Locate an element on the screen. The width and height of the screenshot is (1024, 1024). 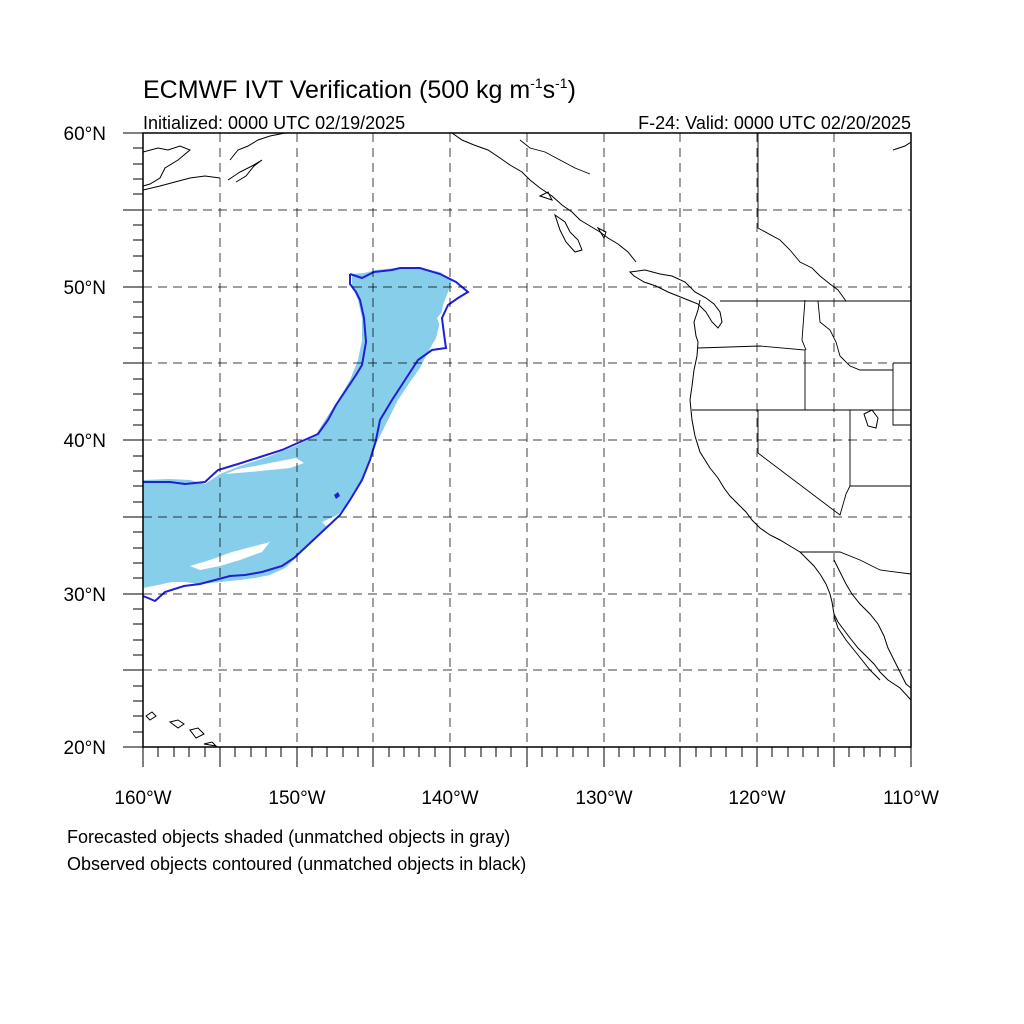
lon-label-150w: 150°W is located at coordinates (296, 798).